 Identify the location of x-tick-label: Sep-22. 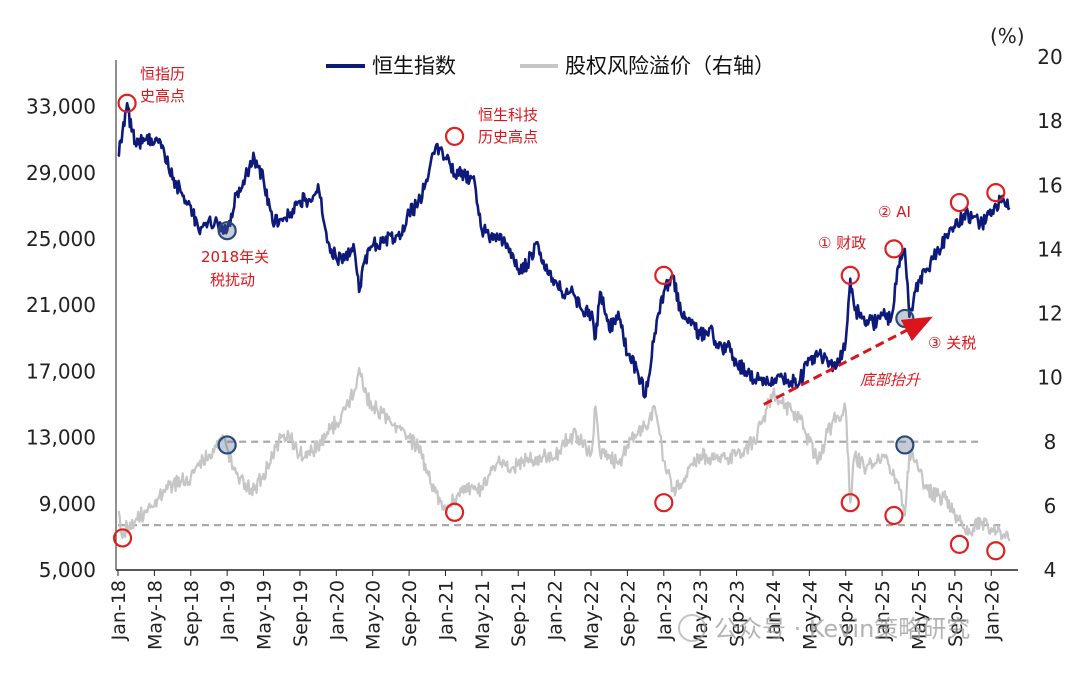
(628, 613).